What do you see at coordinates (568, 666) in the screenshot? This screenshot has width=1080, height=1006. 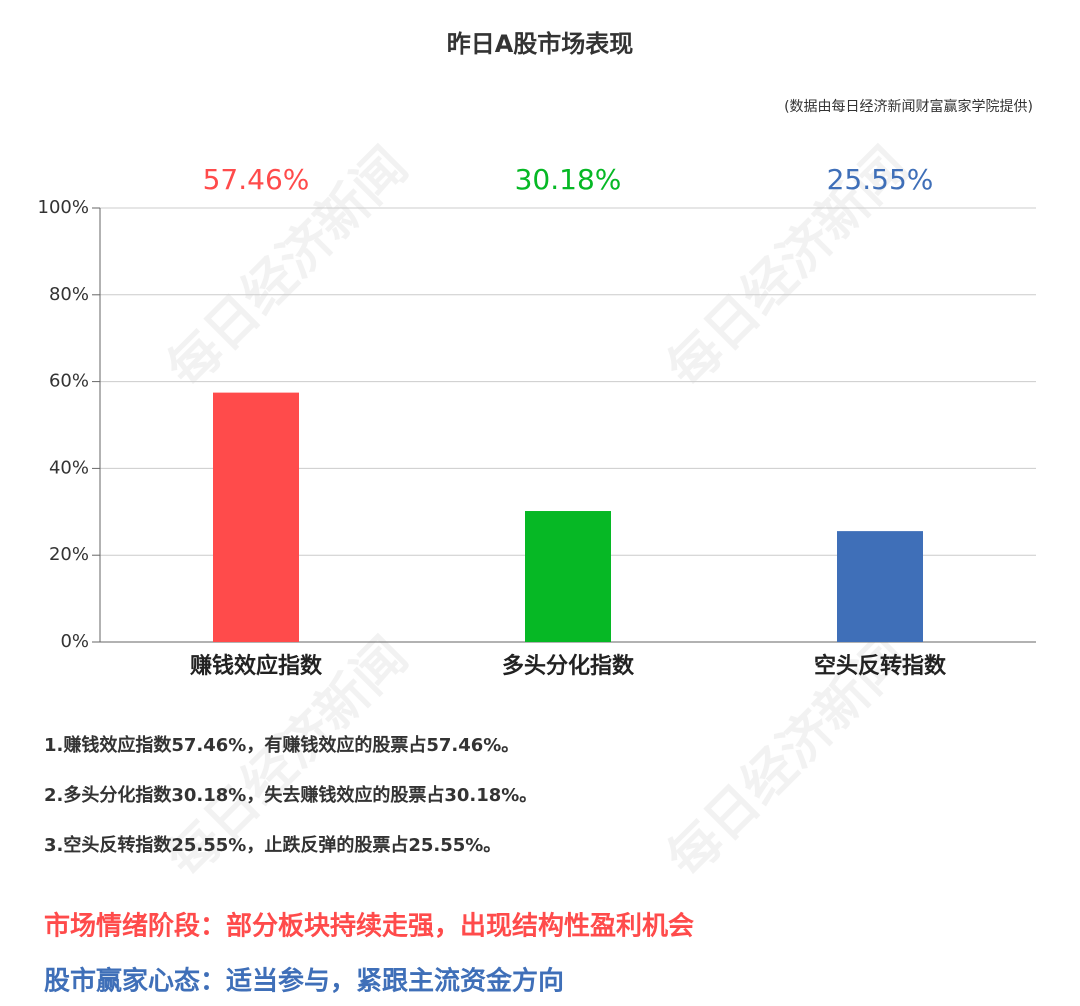 I see `x-tick-label: 多头分化指数` at bounding box center [568, 666].